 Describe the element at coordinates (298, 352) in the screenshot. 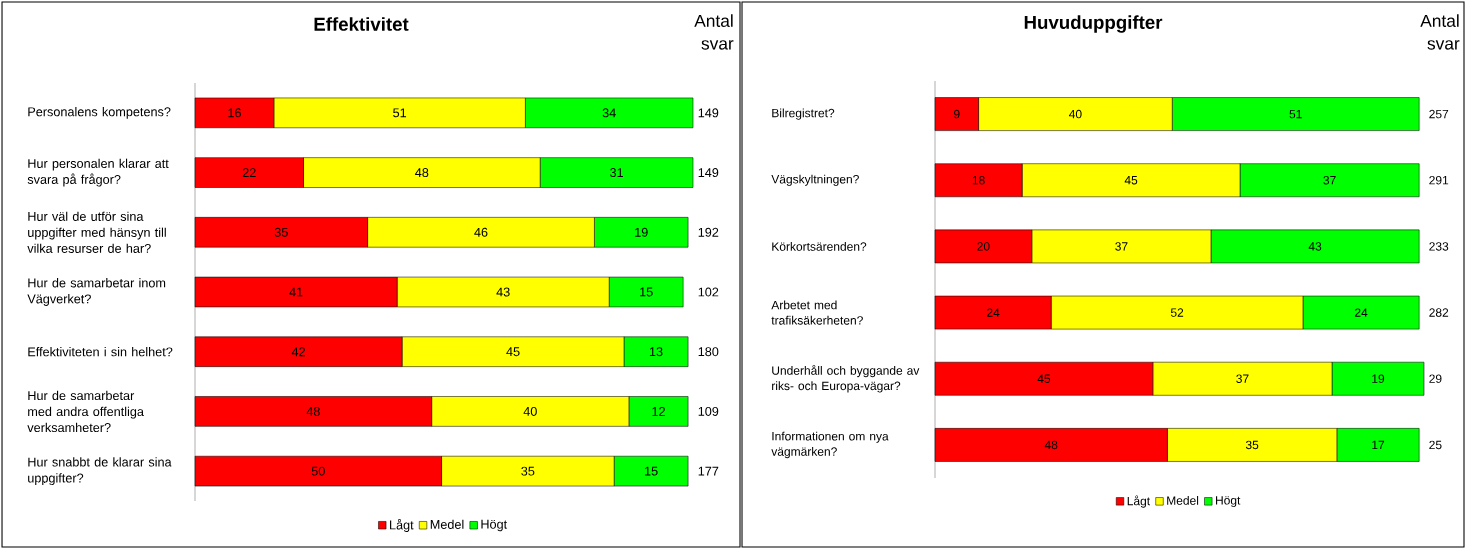

I see `data-label: 42` at that location.